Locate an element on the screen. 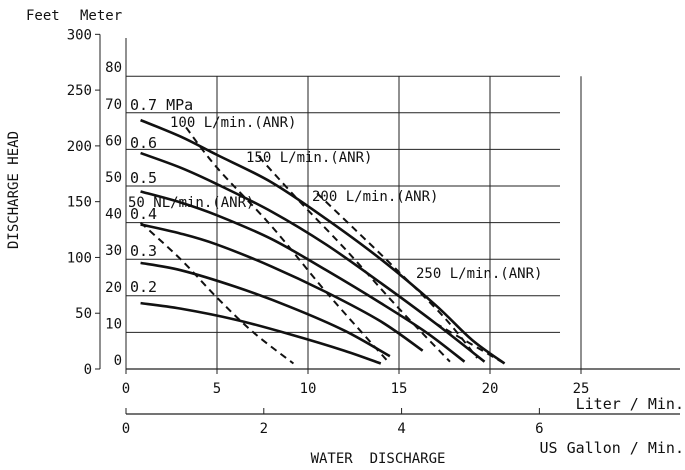 The image size is (685, 470). x-axis-title: WATER DISCHARGE is located at coordinates (378, 459).